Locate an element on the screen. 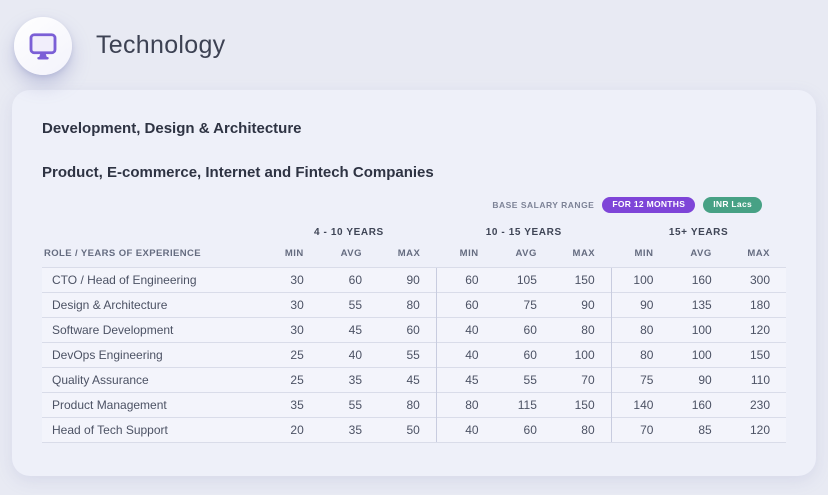 The image size is (828, 495). value-cell: 50 is located at coordinates (407, 430).